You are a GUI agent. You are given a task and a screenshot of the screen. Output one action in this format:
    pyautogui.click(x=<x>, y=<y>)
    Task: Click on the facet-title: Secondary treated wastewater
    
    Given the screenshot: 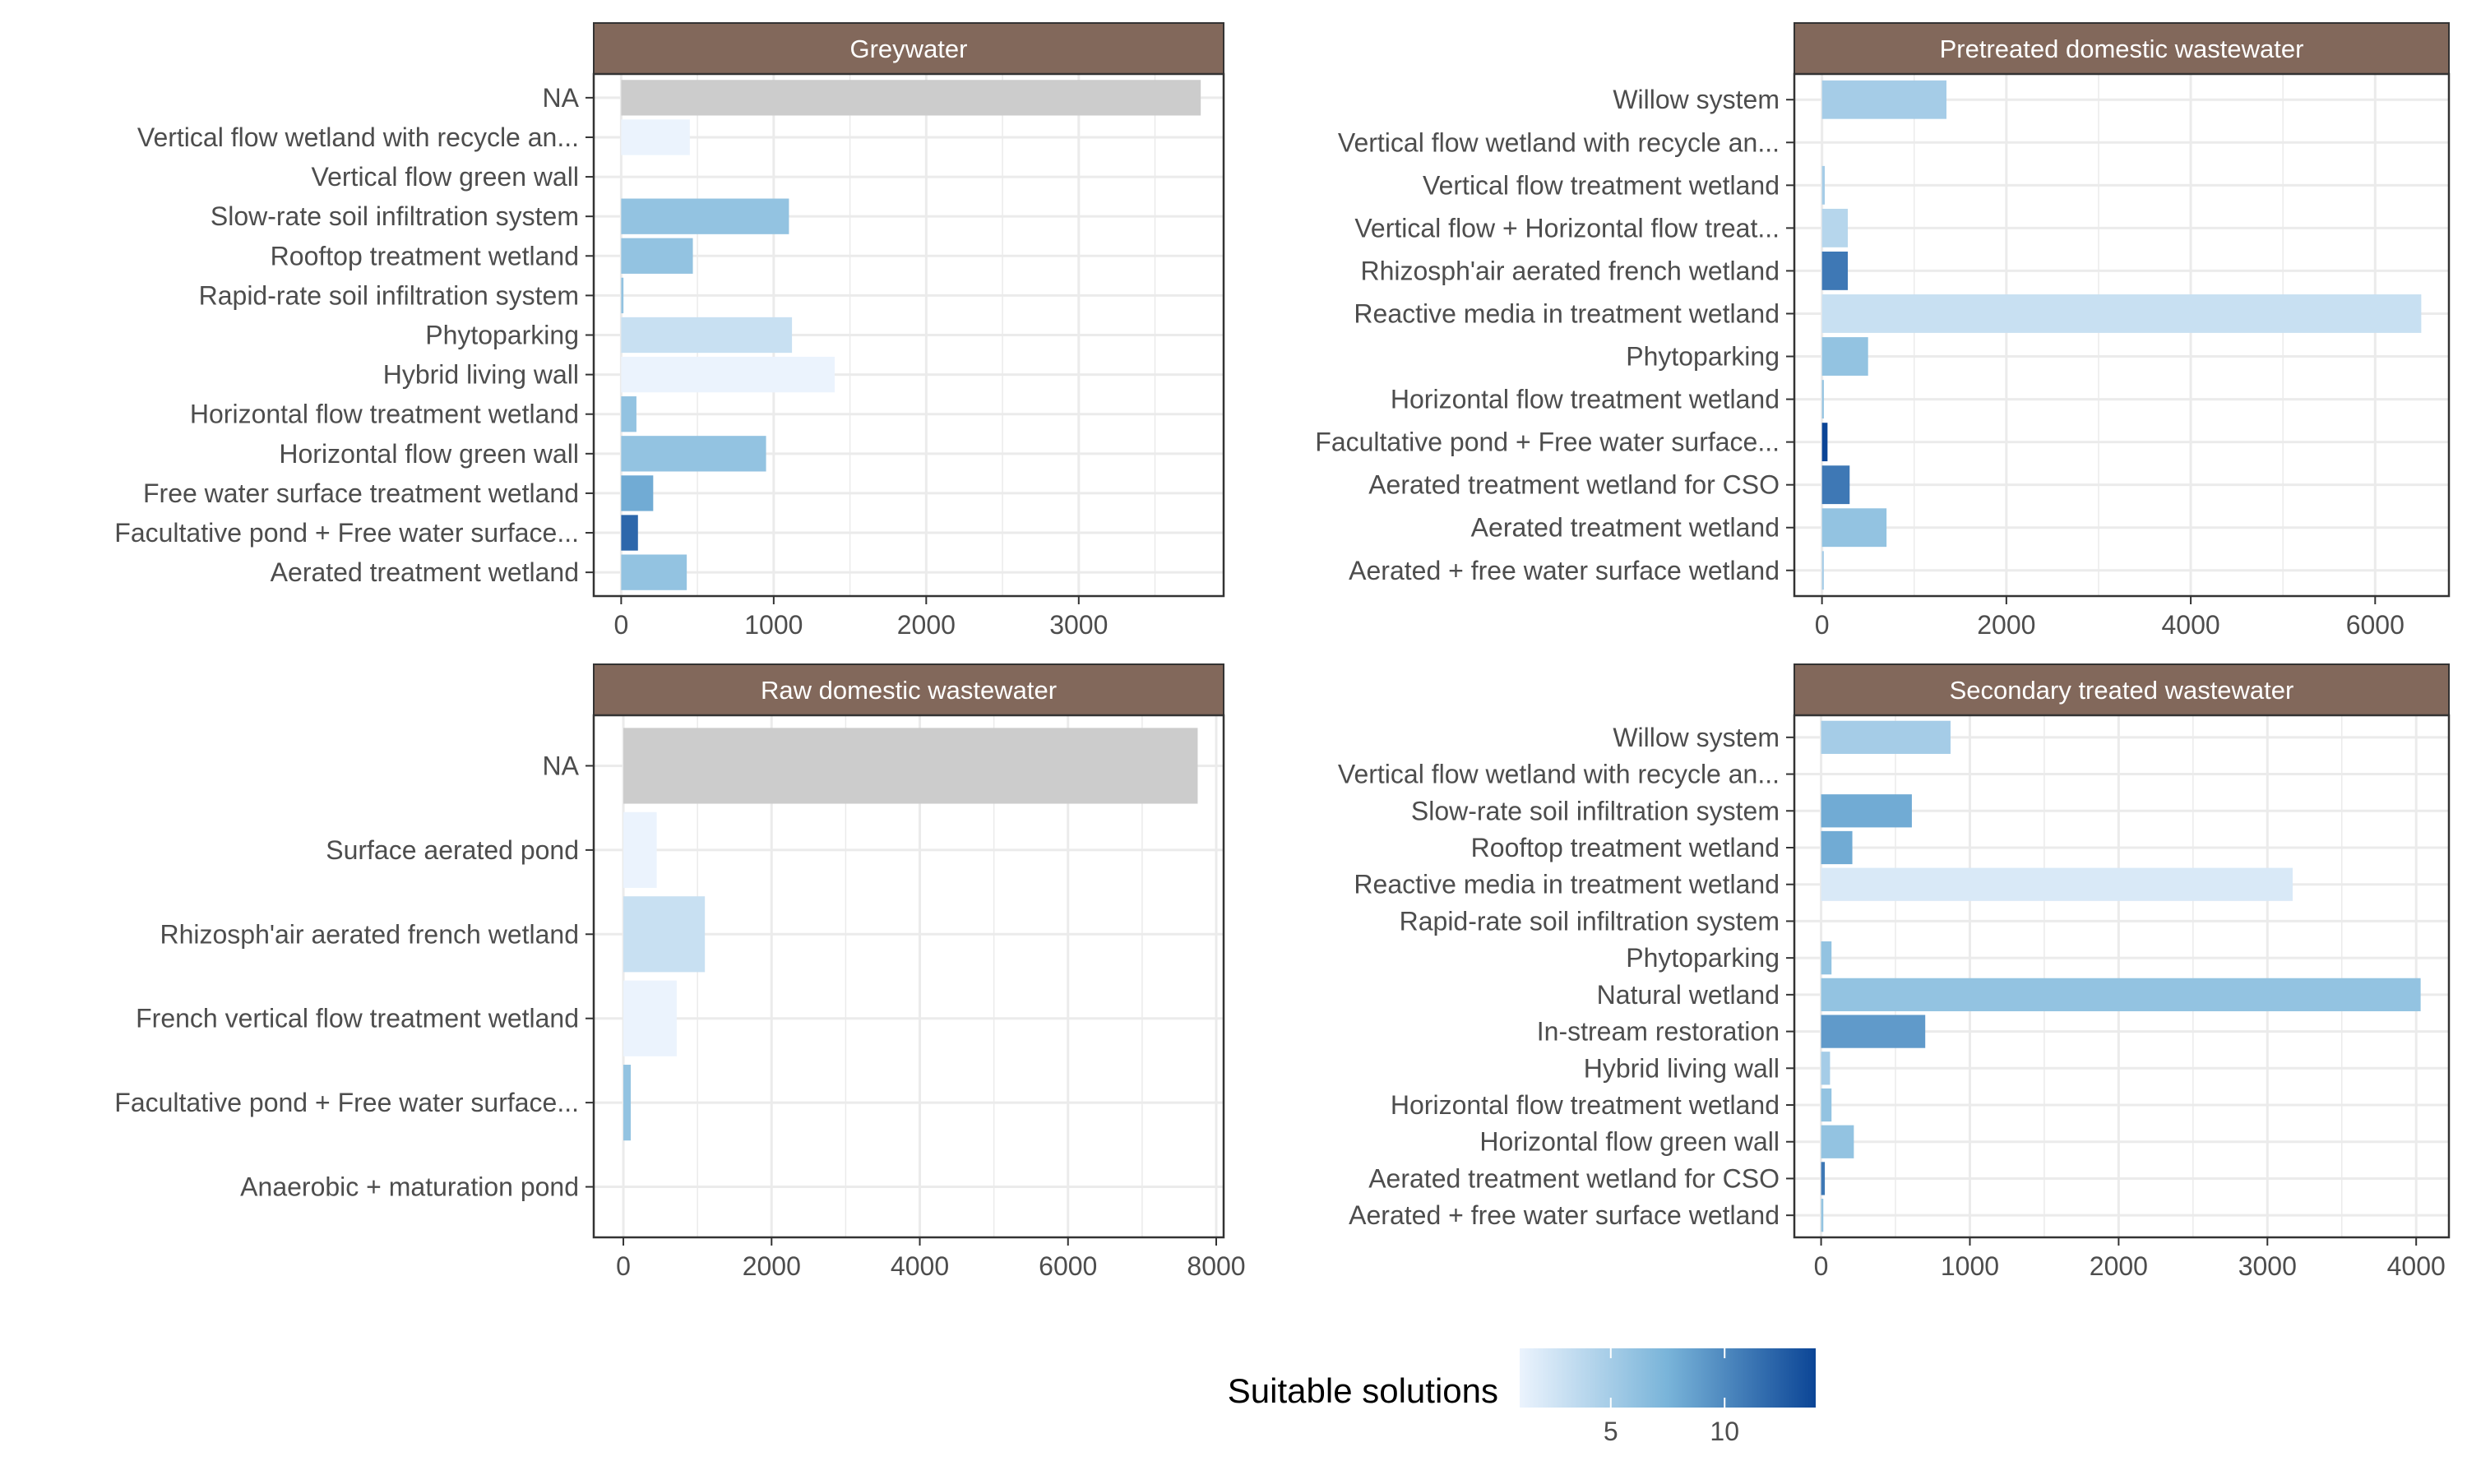 What is the action you would take?
    pyautogui.click(x=2122, y=691)
    